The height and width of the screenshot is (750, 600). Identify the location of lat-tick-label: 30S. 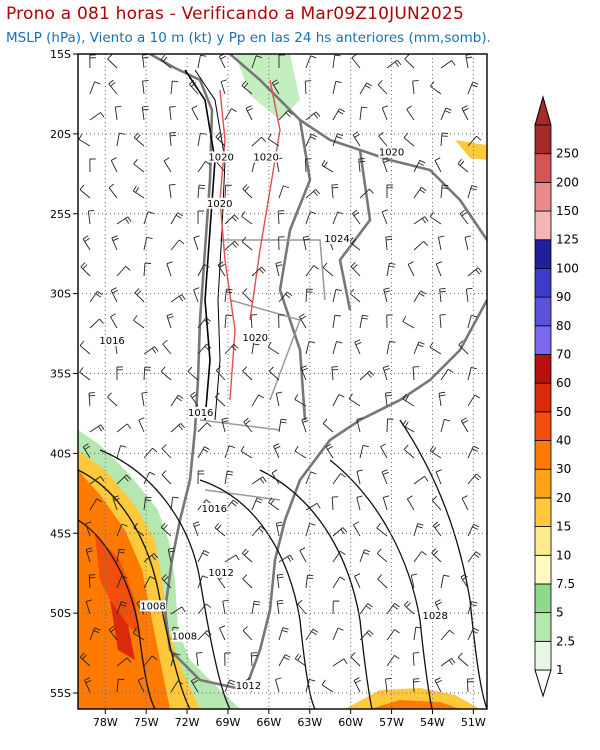
(60, 294).